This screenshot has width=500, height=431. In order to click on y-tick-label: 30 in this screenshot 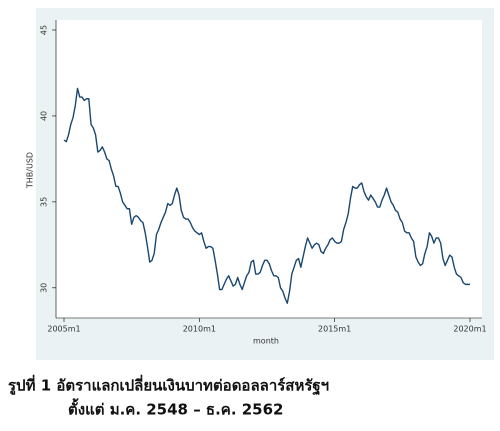, I will do `click(44, 288)`.